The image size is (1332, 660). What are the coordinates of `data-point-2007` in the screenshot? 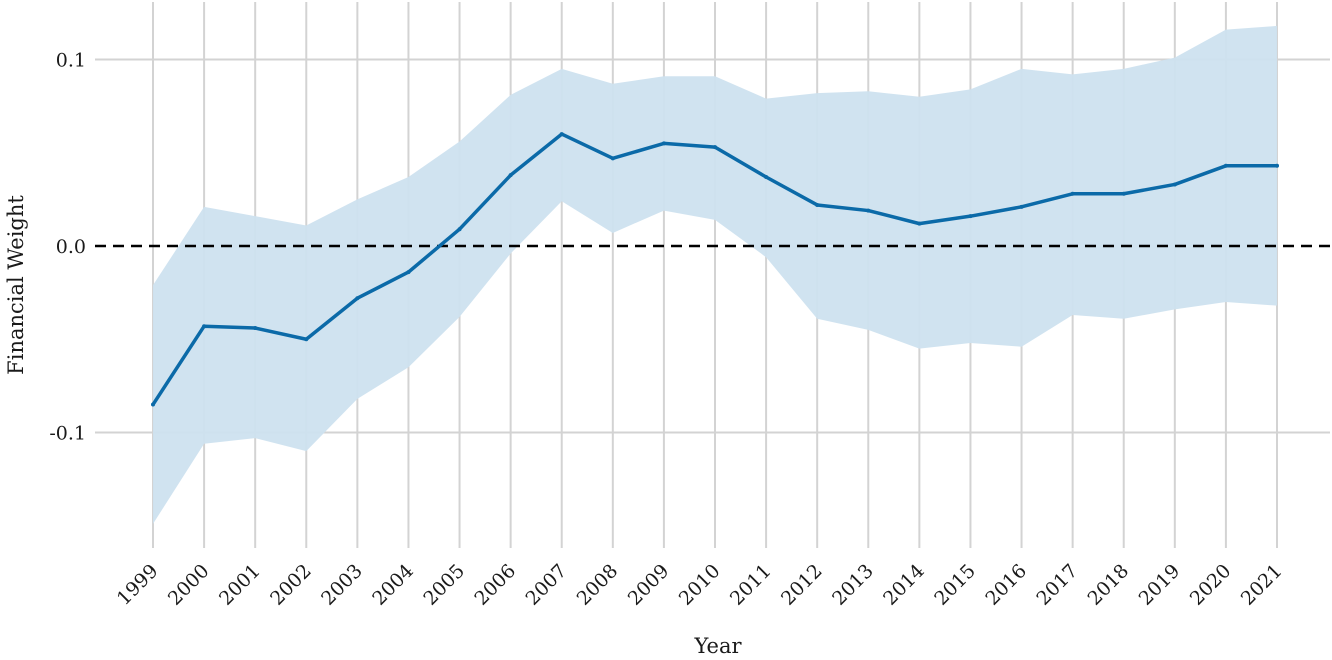 It's located at (561, 134).